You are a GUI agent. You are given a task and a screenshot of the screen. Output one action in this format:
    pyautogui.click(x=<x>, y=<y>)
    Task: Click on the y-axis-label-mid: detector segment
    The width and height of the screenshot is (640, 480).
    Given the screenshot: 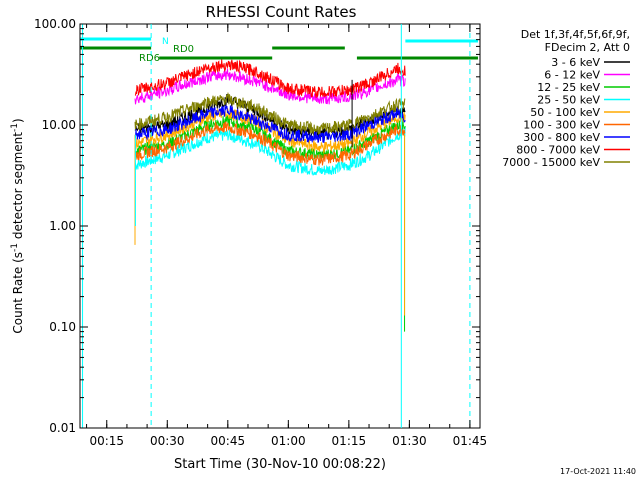 What is the action you would take?
    pyautogui.click(x=18, y=187)
    